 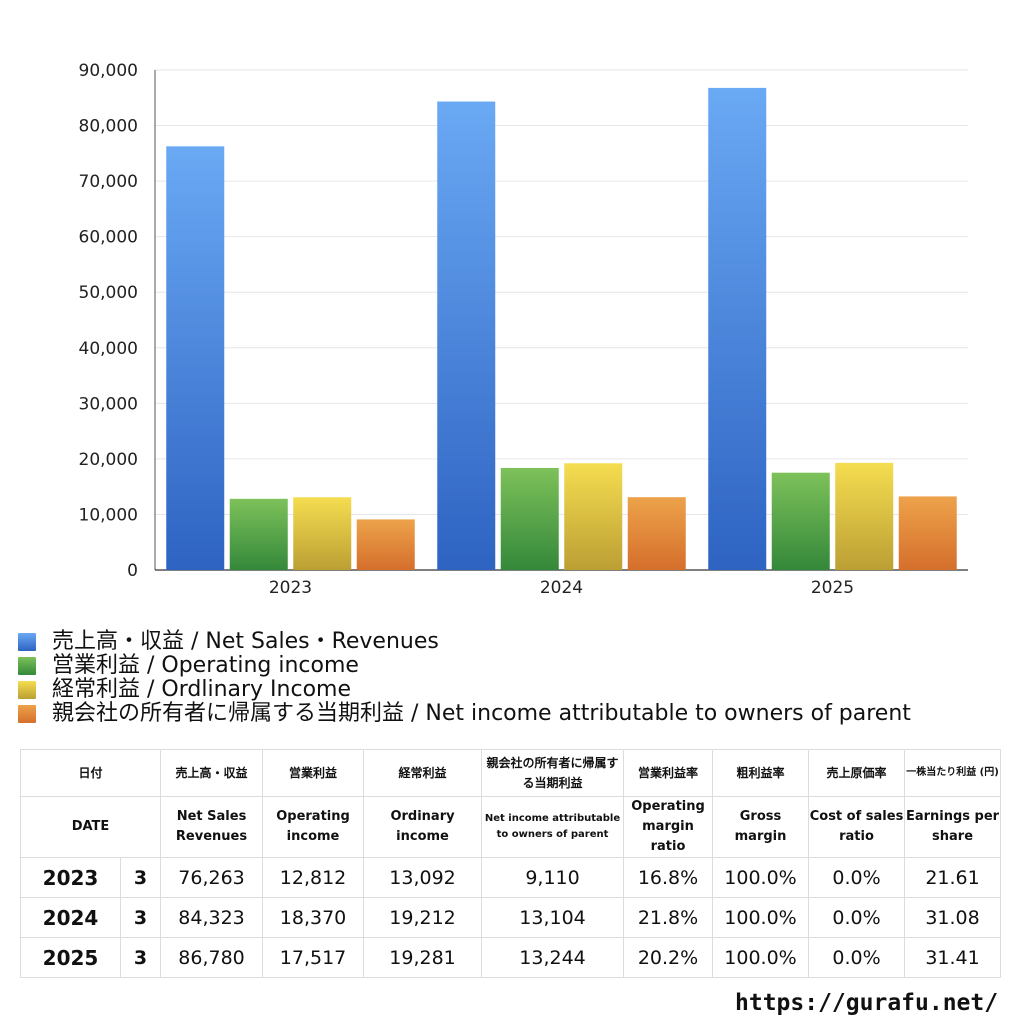 What do you see at coordinates (108, 127) in the screenshot?
I see `y-tick-label: 80,000` at bounding box center [108, 127].